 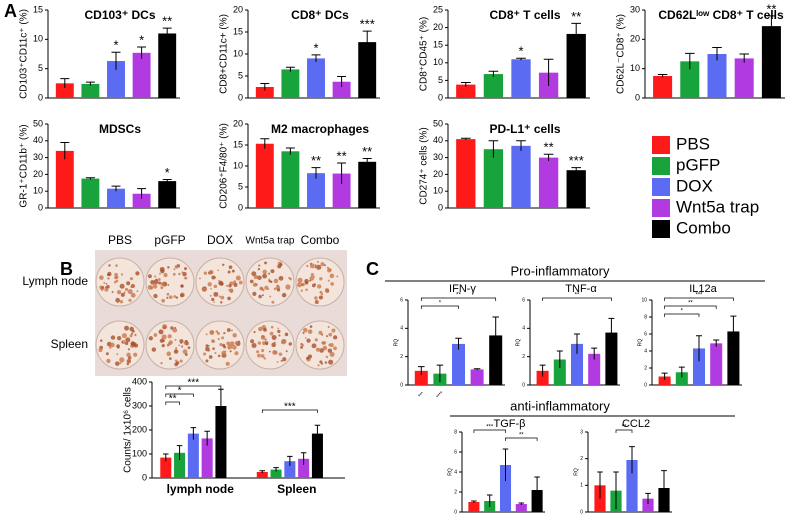 What do you see at coordinates (66, 269) in the screenshot?
I see `panel-label: B` at bounding box center [66, 269].